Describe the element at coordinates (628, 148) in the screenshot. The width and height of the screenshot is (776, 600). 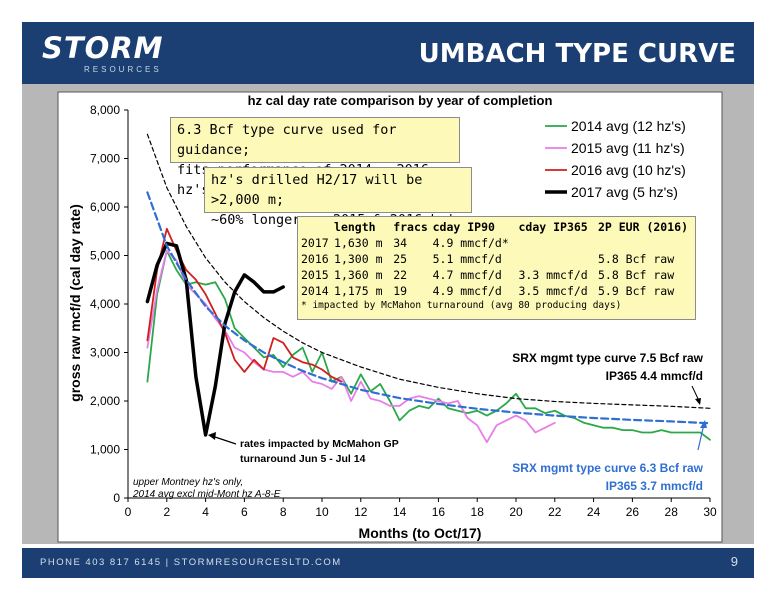
I see `legend-label: 2015 avg (11 hz's)` at that location.